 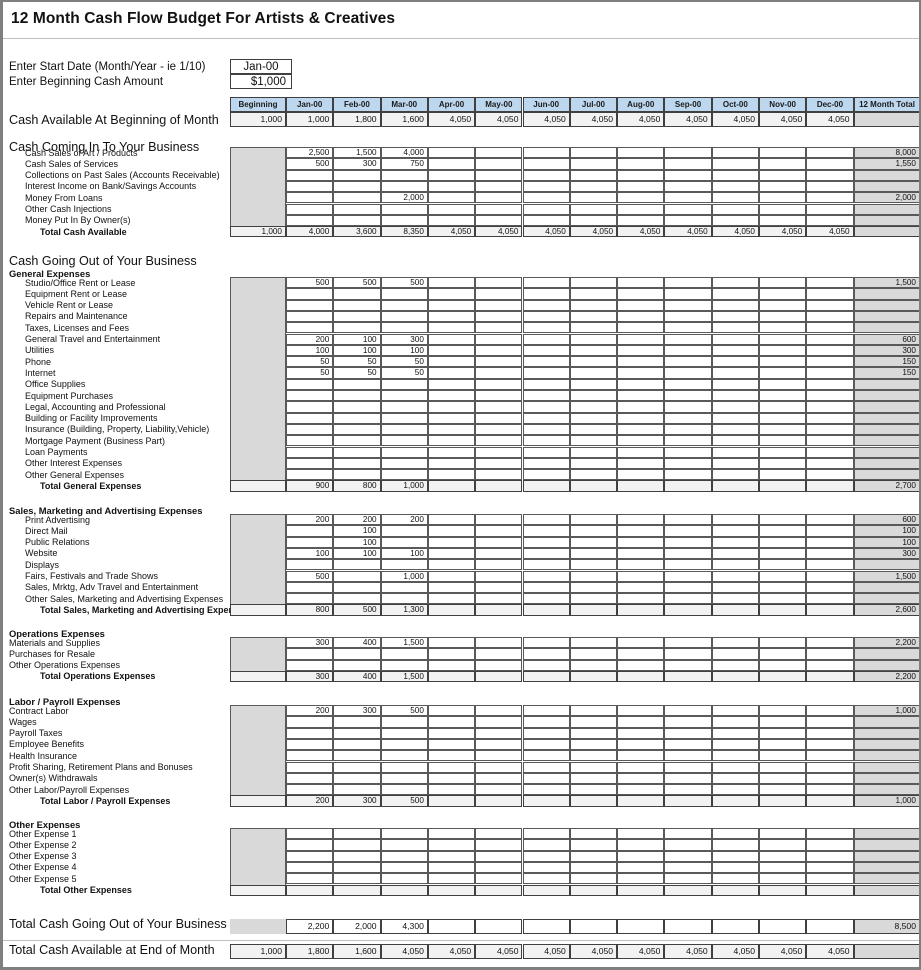 I want to click on cash-available-beginning-cell: 1,000, so click(x=310, y=119).